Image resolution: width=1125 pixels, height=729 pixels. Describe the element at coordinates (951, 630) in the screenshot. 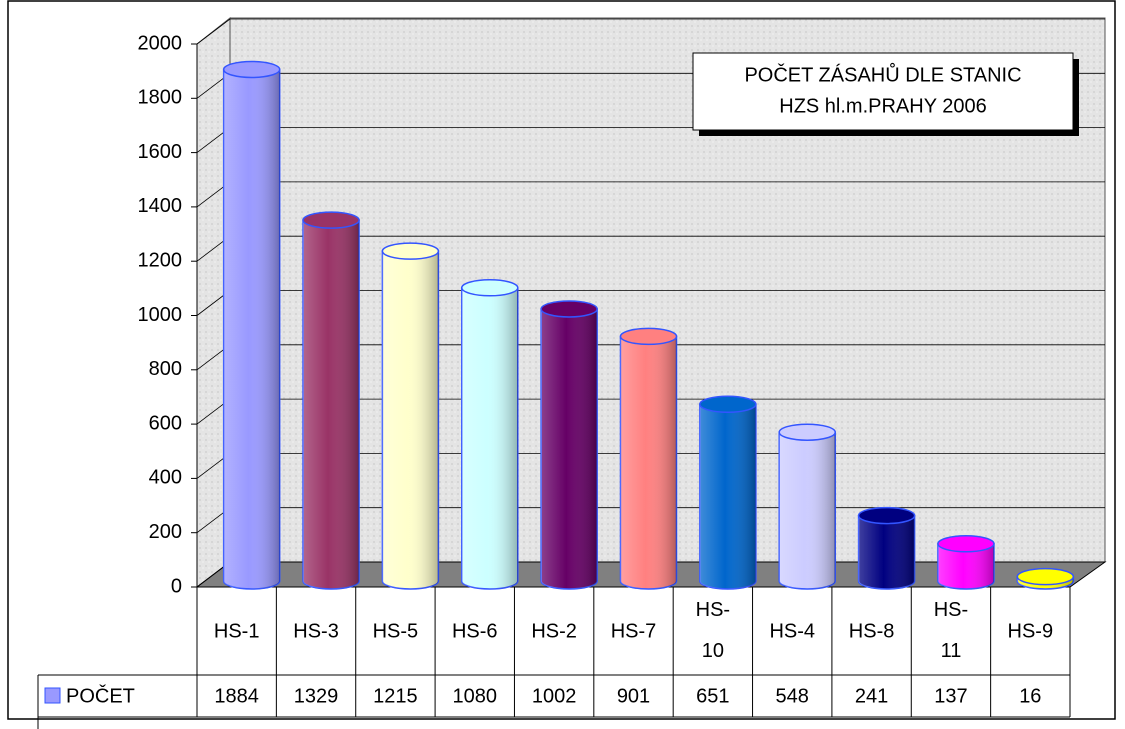

I see `x-tick-label: HS-11` at that location.